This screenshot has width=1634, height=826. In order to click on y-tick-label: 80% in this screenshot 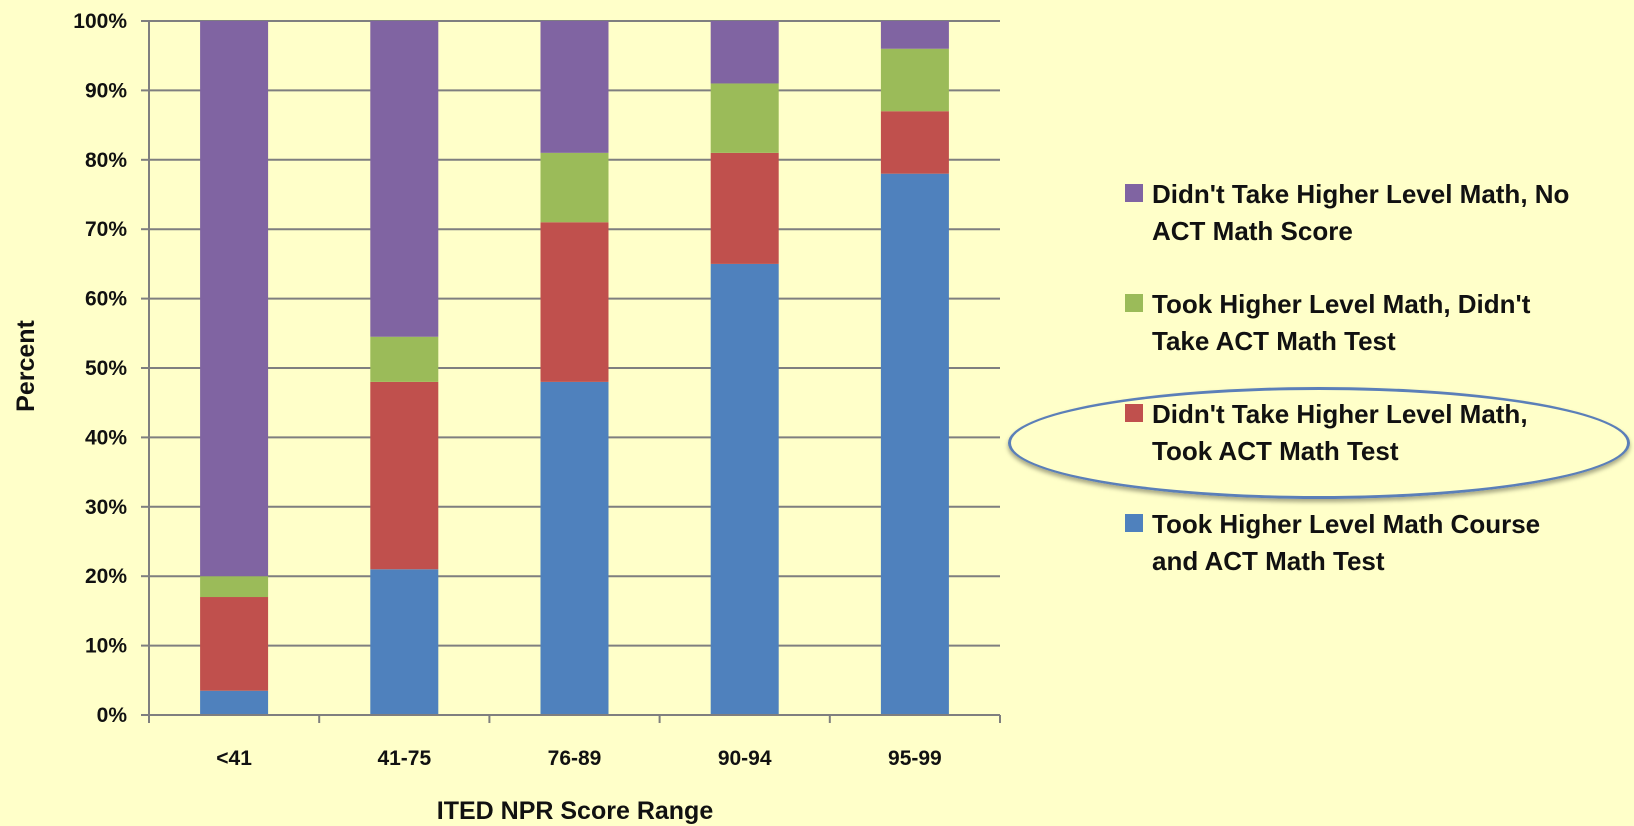, I will do `click(106, 160)`.